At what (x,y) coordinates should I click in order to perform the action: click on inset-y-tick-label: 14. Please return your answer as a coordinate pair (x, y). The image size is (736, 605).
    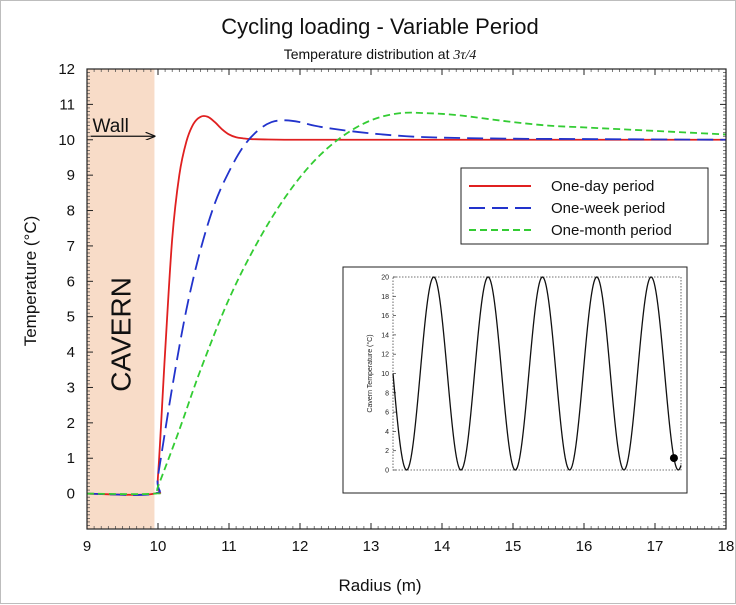
    Looking at the image, I should click on (385, 335).